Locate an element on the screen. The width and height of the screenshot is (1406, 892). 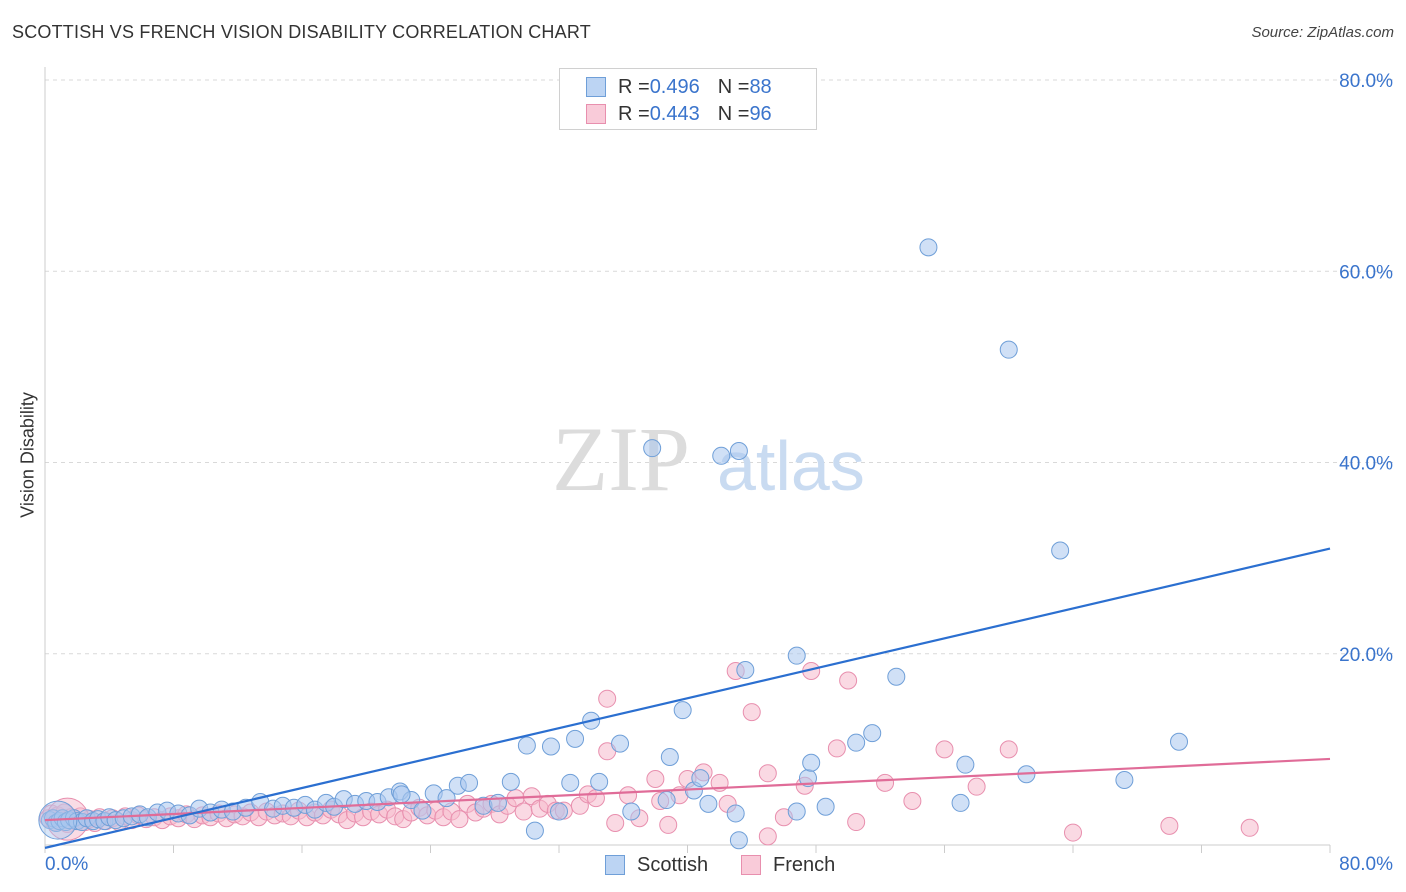
legend-n-value-scottish: 88 is located at coordinates (760, 86).